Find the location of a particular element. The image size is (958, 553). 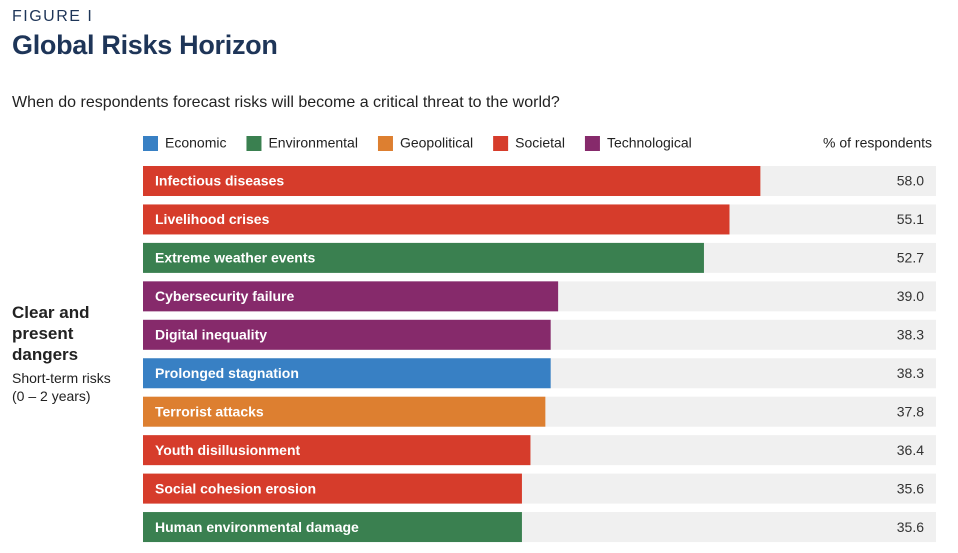

legend-label: Technological is located at coordinates (649, 143).